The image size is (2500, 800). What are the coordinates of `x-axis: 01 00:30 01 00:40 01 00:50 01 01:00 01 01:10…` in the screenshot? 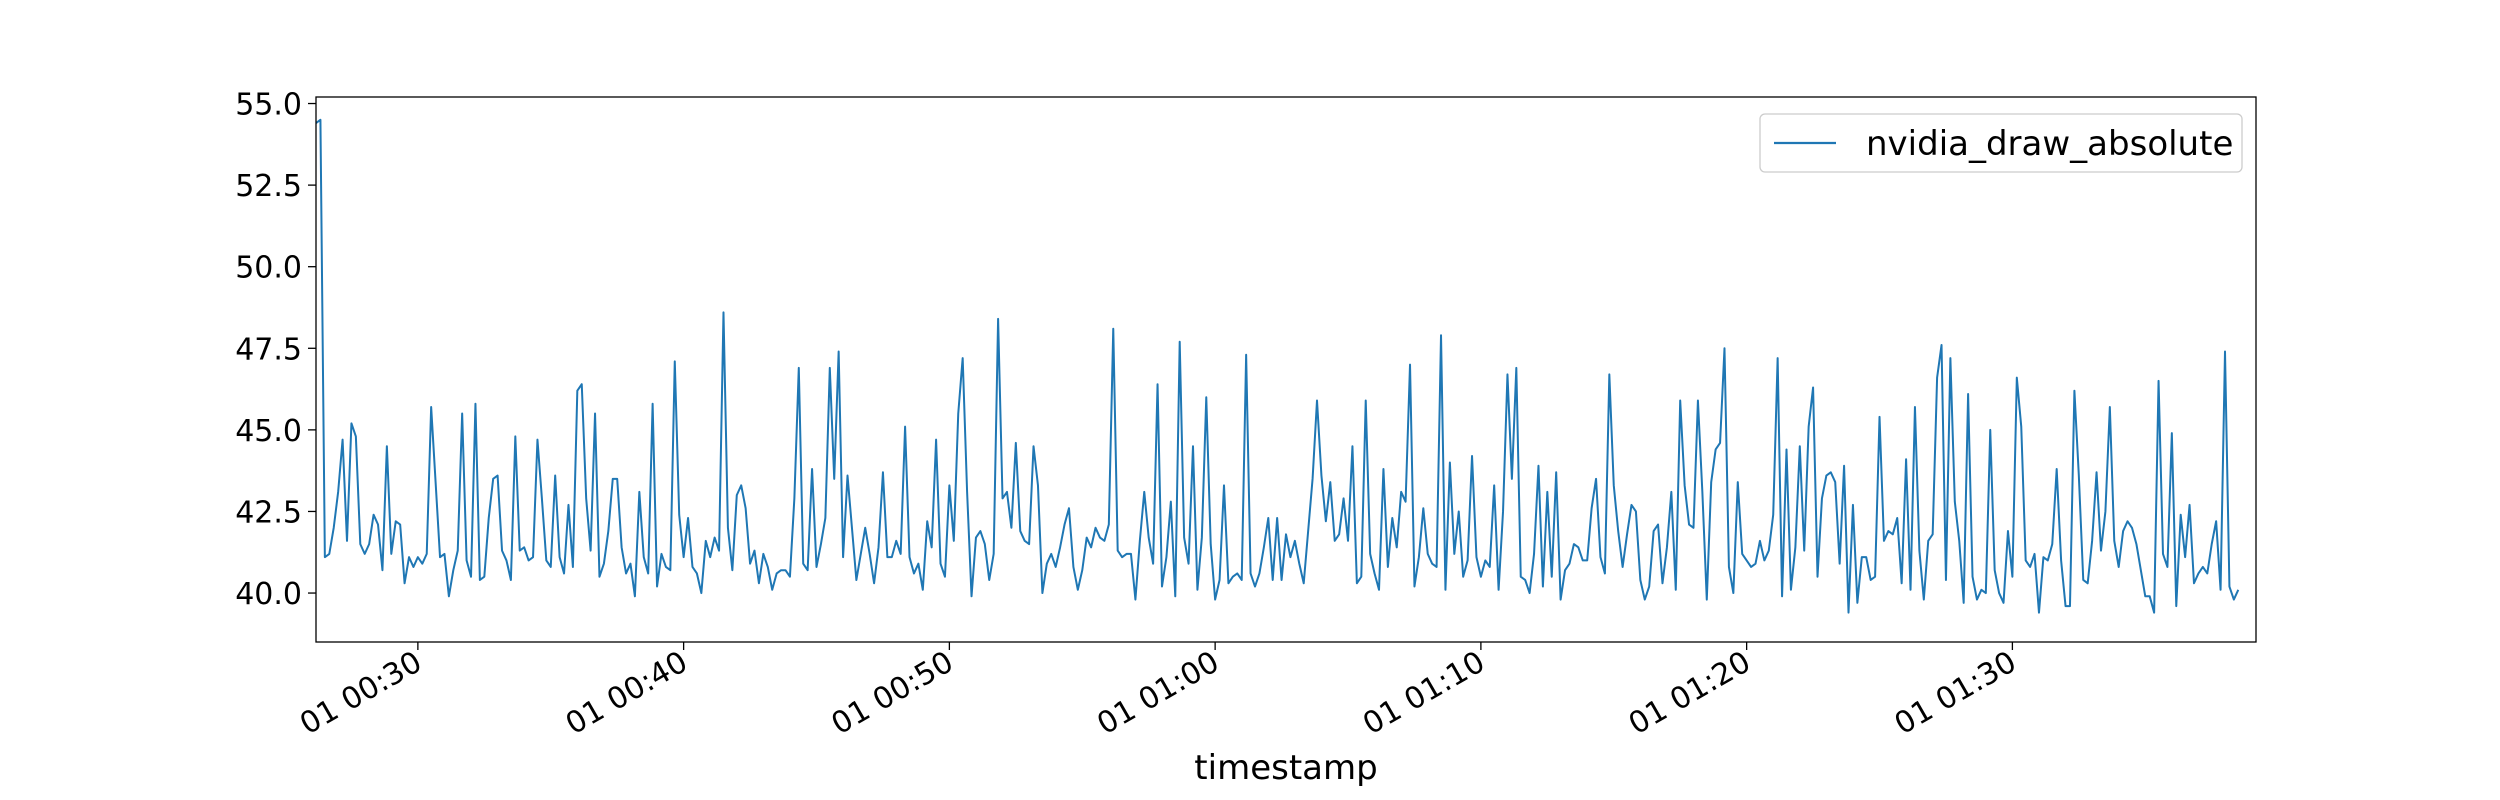 It's located at (1158, 692).